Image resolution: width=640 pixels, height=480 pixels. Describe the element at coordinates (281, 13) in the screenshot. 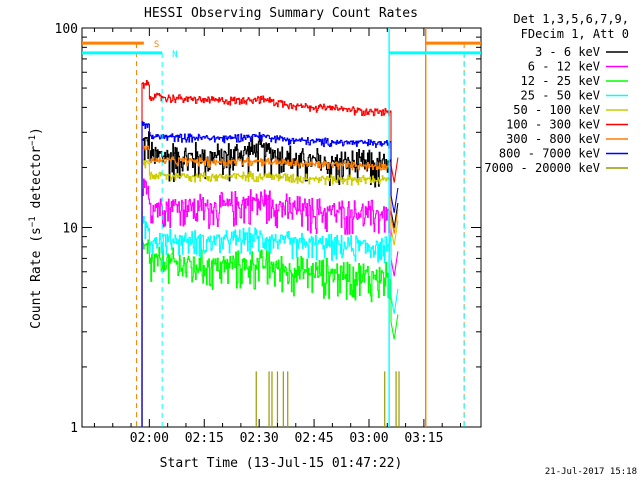

I see `chart-title: HESSI Observing Summary Count Rates` at that location.